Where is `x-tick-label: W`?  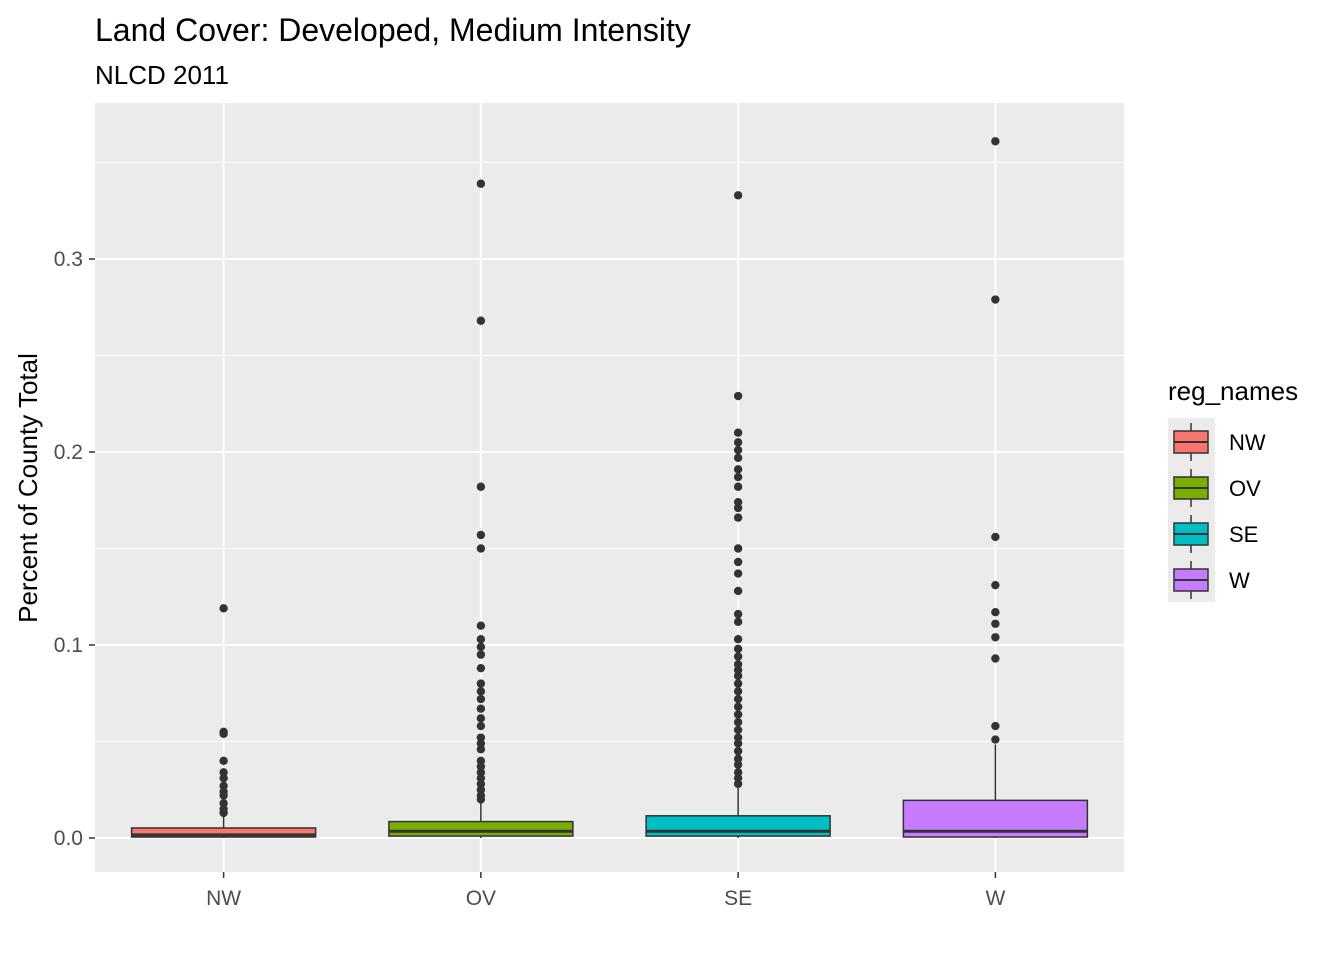
x-tick-label: W is located at coordinates (995, 898).